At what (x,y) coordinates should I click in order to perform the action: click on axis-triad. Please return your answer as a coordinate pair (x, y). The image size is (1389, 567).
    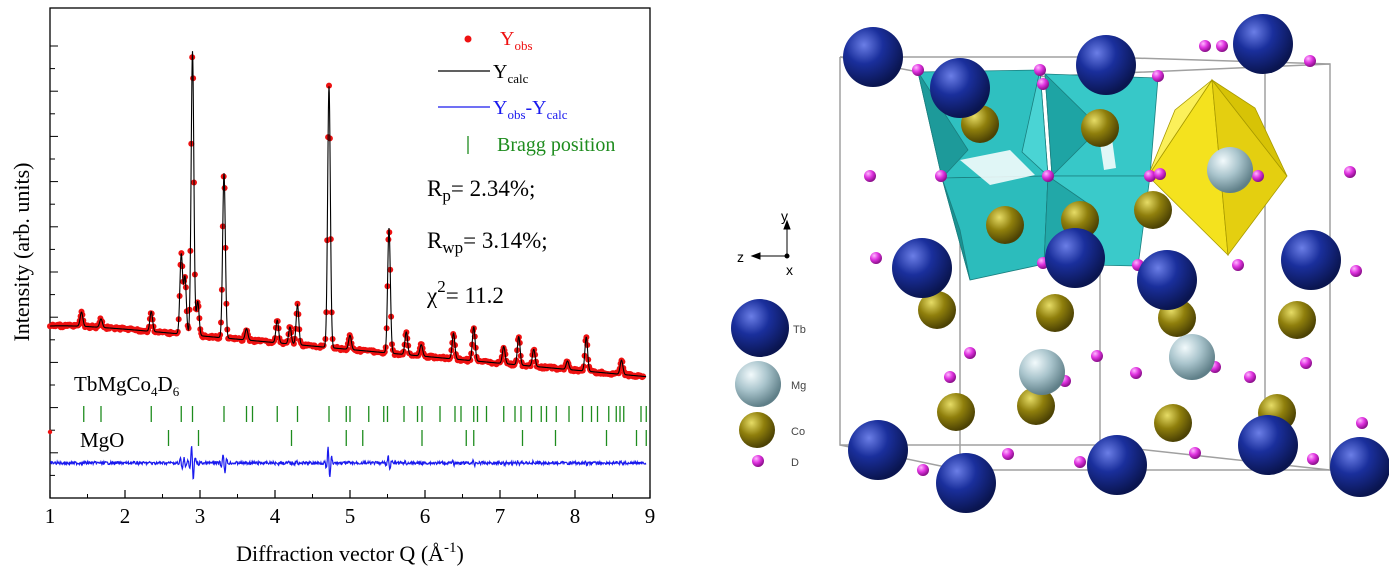
    Looking at the image, I should click on (770, 239).